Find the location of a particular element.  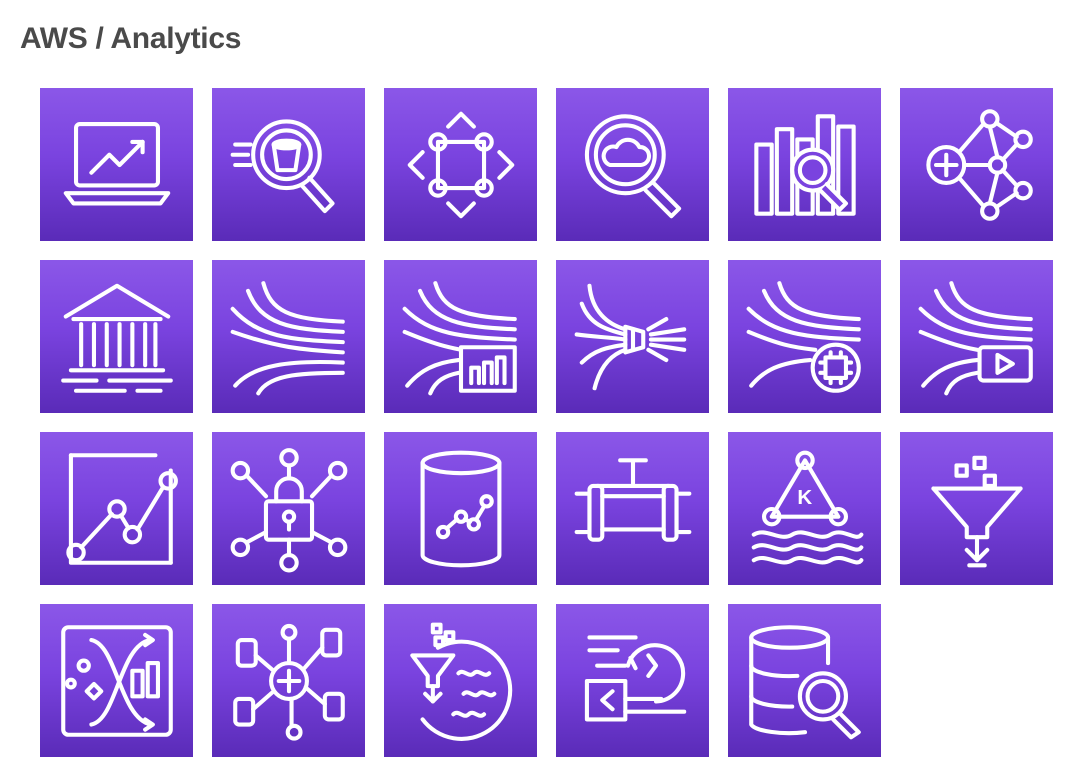

quicksight-line-chart-icon is located at coordinates (116, 508).